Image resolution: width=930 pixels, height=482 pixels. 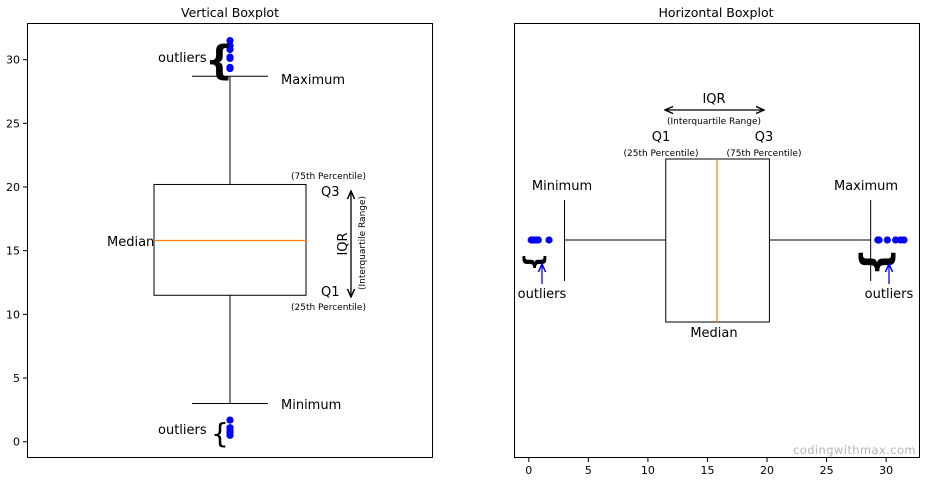 I want to click on v-maximum-label: Maximum, so click(x=313, y=80).